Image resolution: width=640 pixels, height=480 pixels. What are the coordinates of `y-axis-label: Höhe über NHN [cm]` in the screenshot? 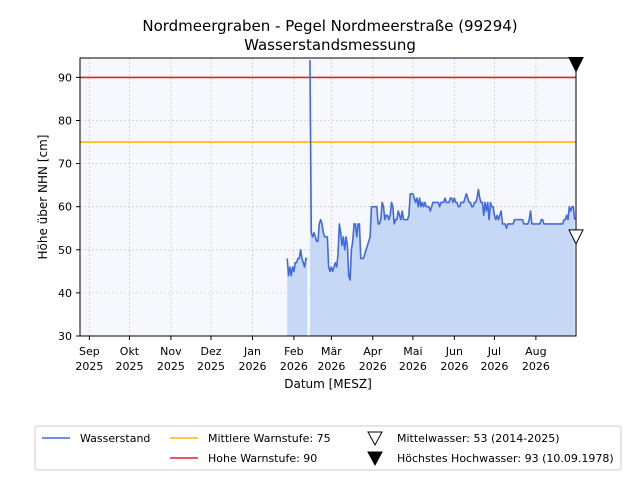 It's located at (43, 197).